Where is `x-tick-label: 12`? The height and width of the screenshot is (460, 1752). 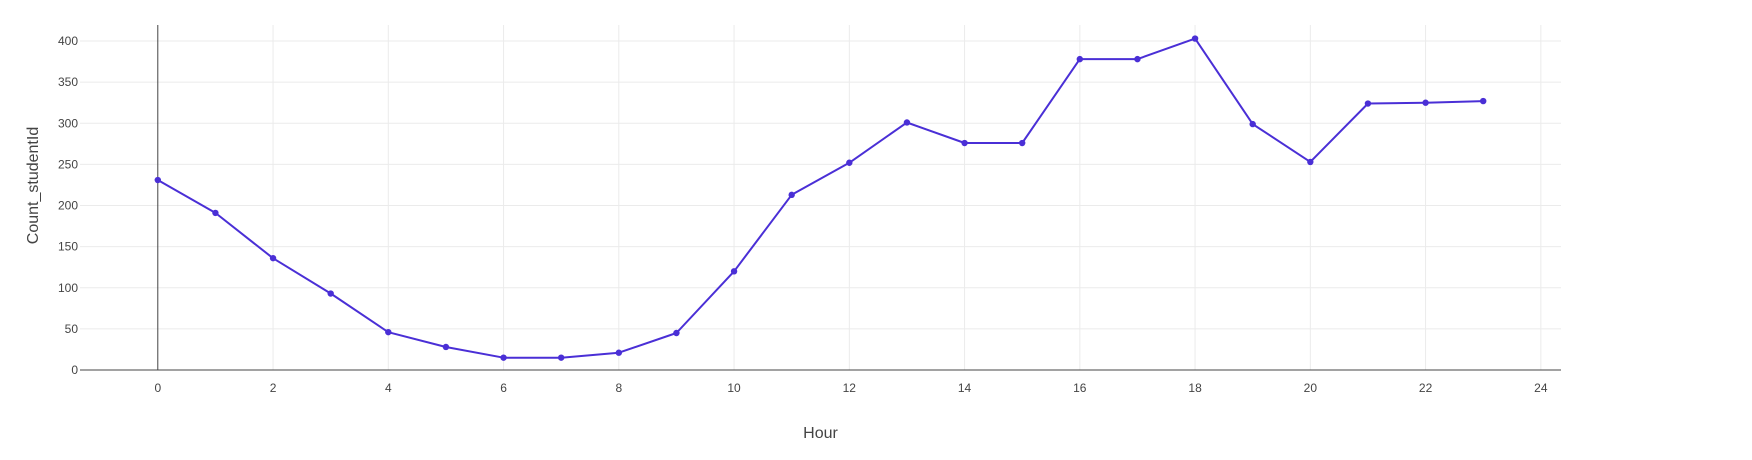
x-tick-label: 12 is located at coordinates (850, 388).